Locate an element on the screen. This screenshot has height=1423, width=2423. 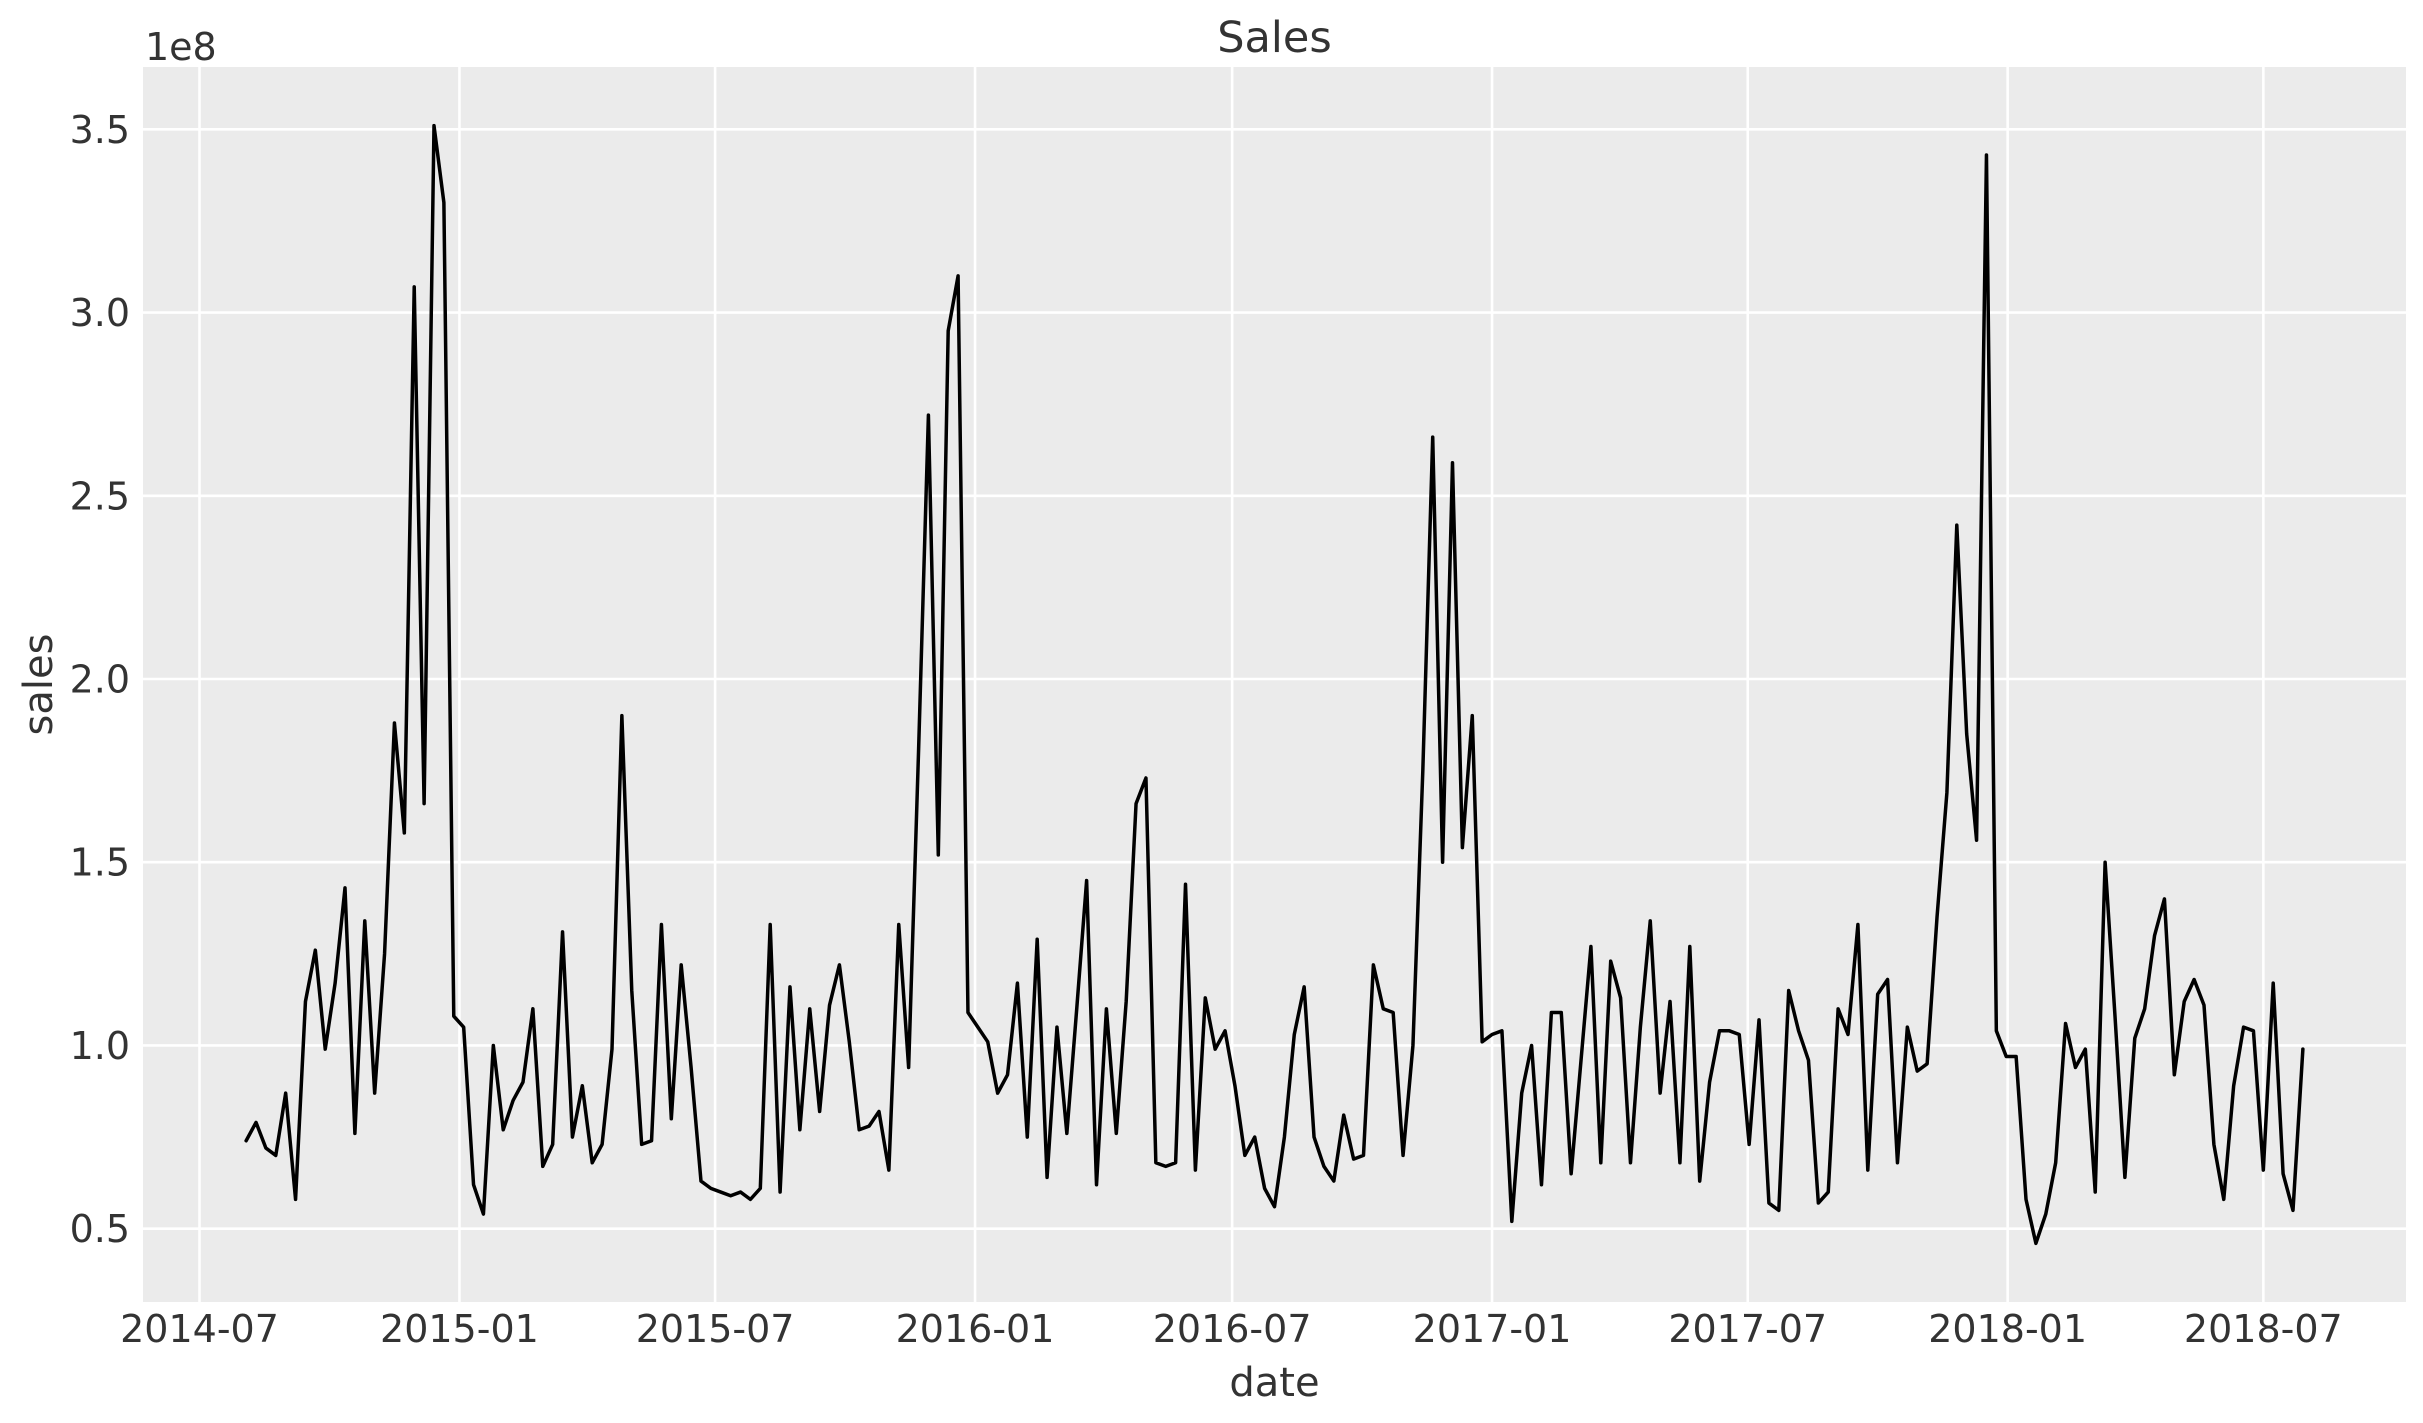
x-axis-label: date is located at coordinates (1274, 1383).